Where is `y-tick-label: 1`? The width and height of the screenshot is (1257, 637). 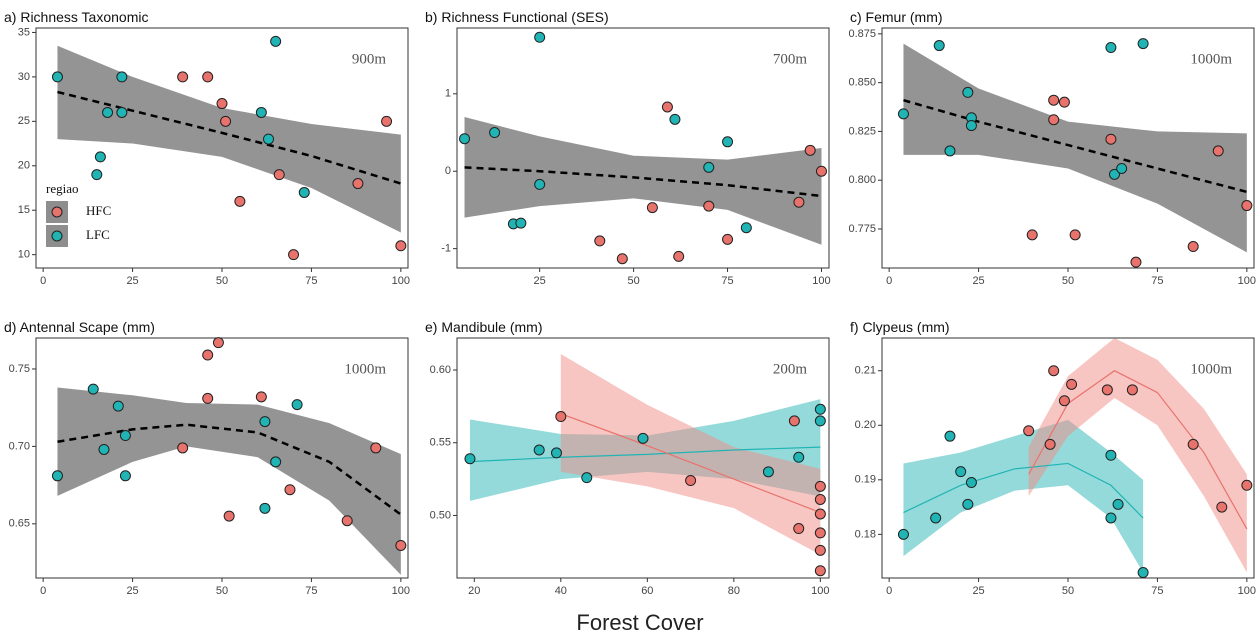
y-tick-label: 1 is located at coordinates (448, 94).